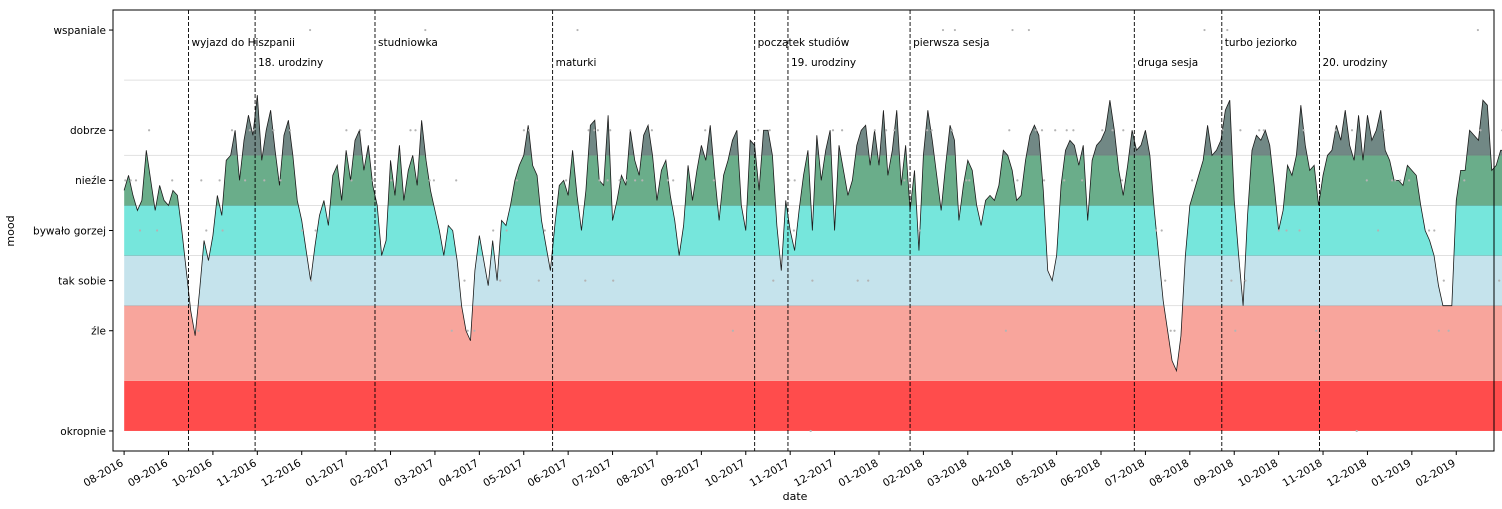  What do you see at coordinates (98, 332) in the screenshot?
I see `y-tick-label: źle` at bounding box center [98, 332].